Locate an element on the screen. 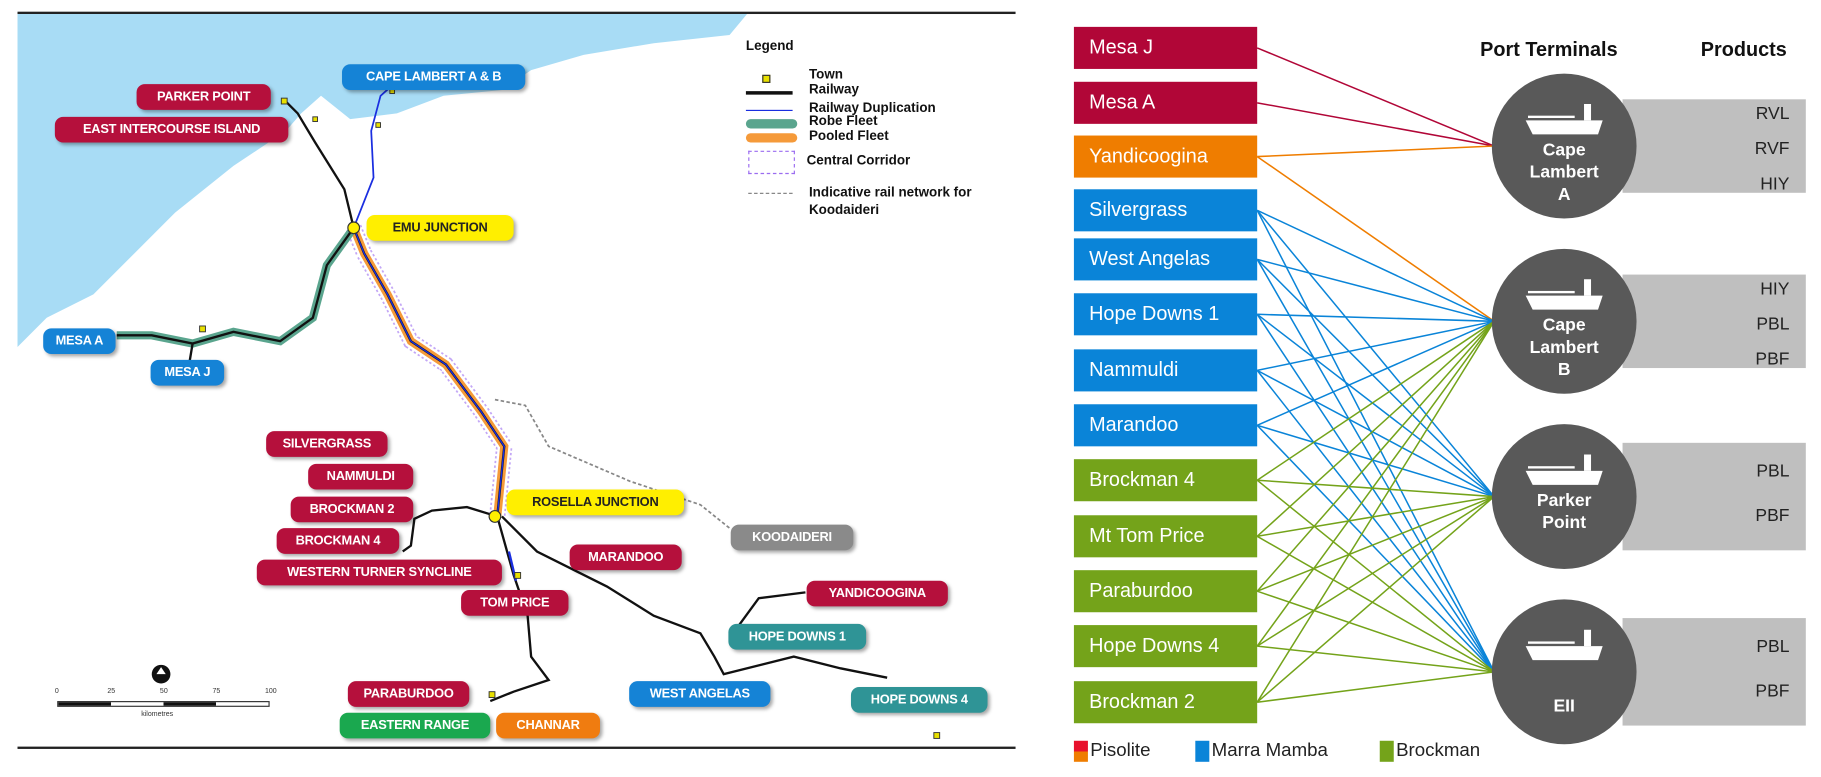 This screenshot has width=1821, height=777. mine-box-mesa-j: Mesa J is located at coordinates (1165, 47).